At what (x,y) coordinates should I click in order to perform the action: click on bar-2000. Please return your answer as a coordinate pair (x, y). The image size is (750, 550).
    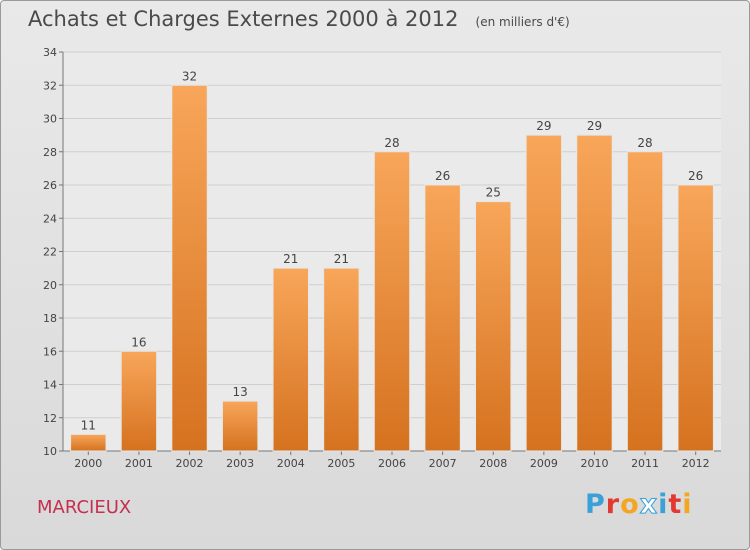
    Looking at the image, I should click on (88, 442).